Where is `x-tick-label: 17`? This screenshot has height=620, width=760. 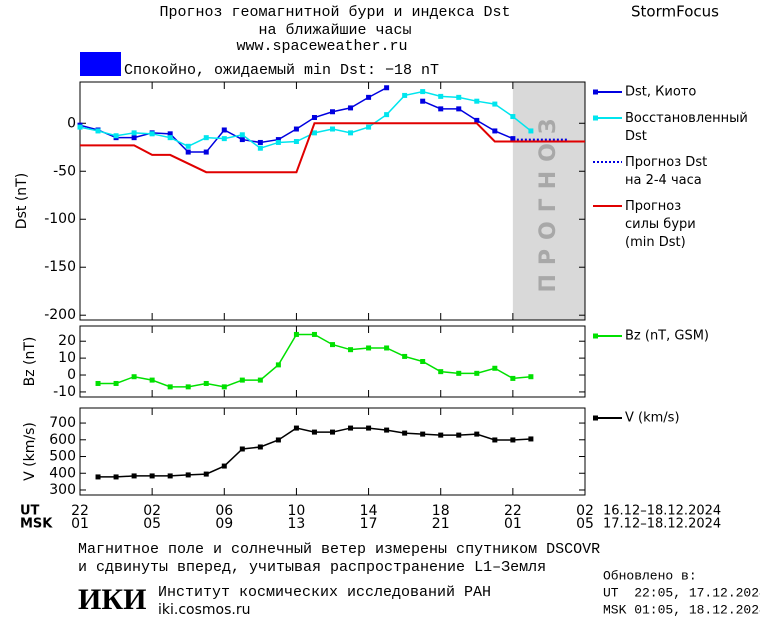 x-tick-label: 17 is located at coordinates (369, 524).